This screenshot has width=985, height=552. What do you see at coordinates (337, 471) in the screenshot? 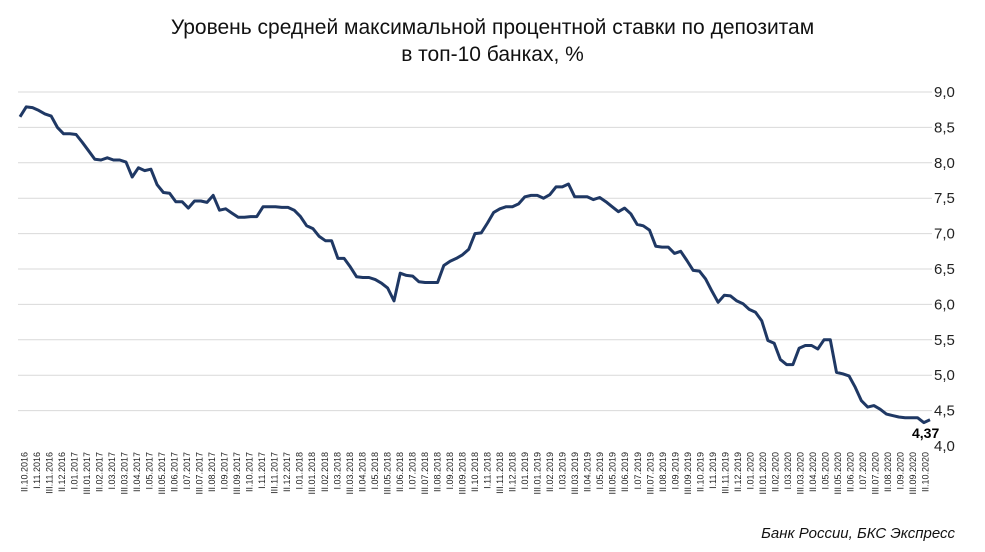
I see `x-tick-label: I.03.2018` at bounding box center [337, 471].